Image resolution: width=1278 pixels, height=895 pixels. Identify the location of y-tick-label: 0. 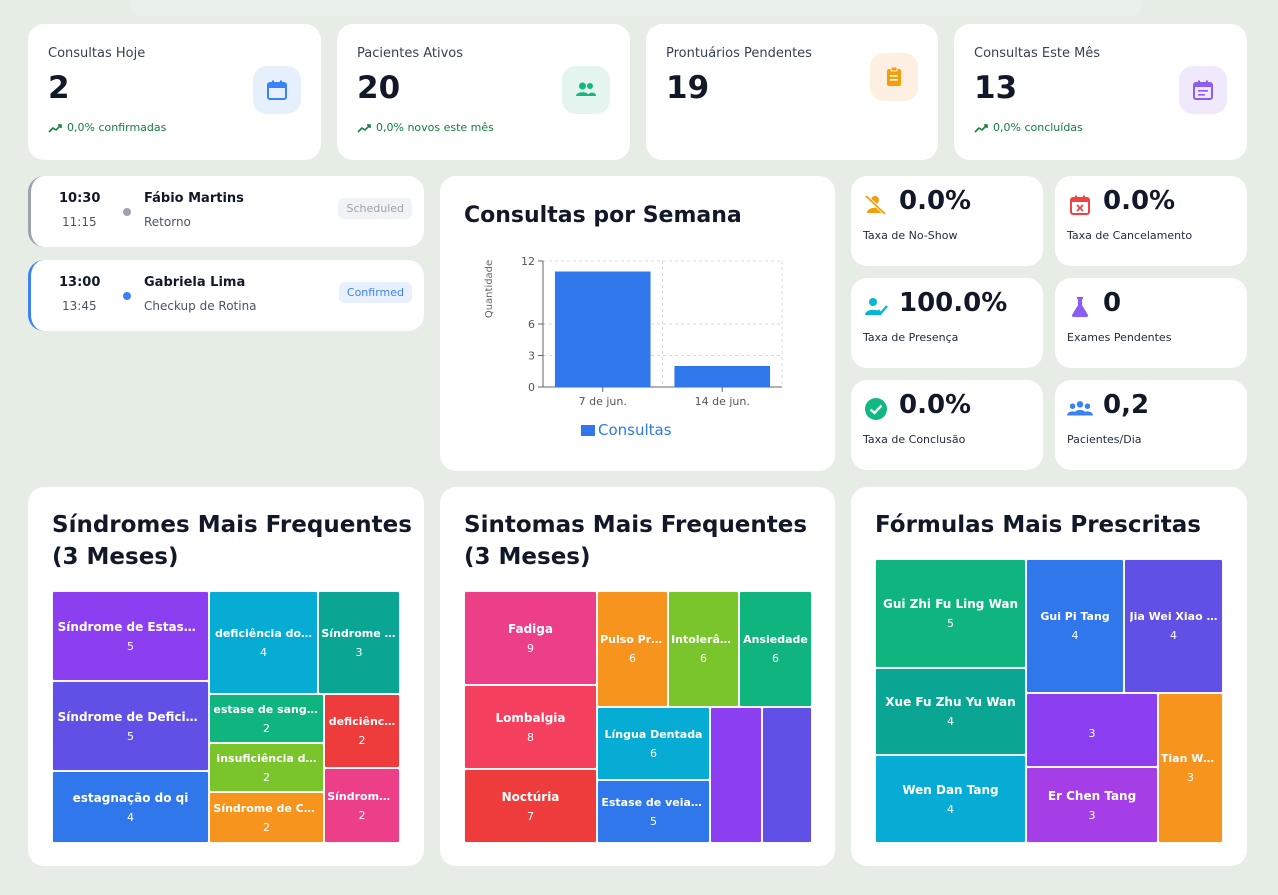
(531, 387).